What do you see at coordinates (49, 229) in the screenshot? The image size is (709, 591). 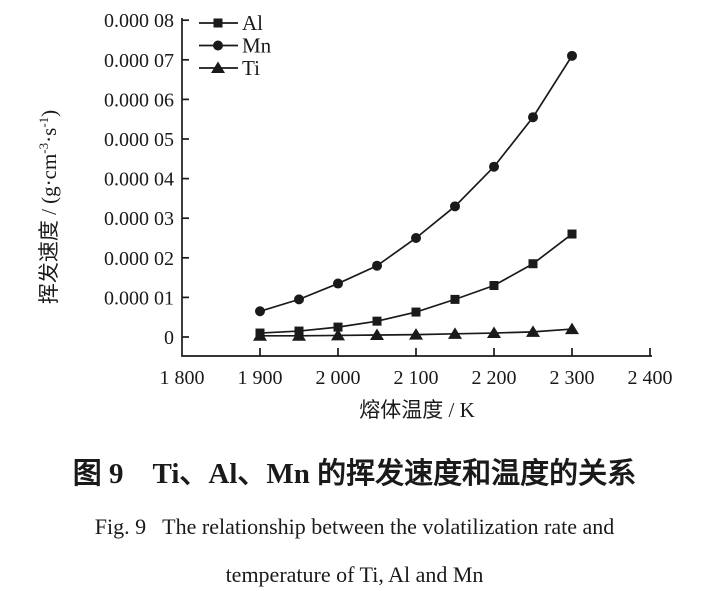 I see `y-axis-title-text: 挥发速度 / (g·cm` at bounding box center [49, 229].